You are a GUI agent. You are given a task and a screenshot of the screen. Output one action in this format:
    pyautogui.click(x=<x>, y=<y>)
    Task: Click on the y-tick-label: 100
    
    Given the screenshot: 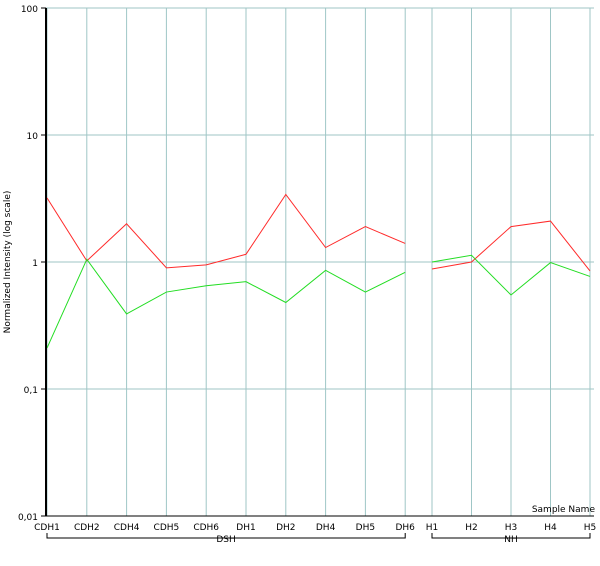 What is the action you would take?
    pyautogui.click(x=29, y=10)
    